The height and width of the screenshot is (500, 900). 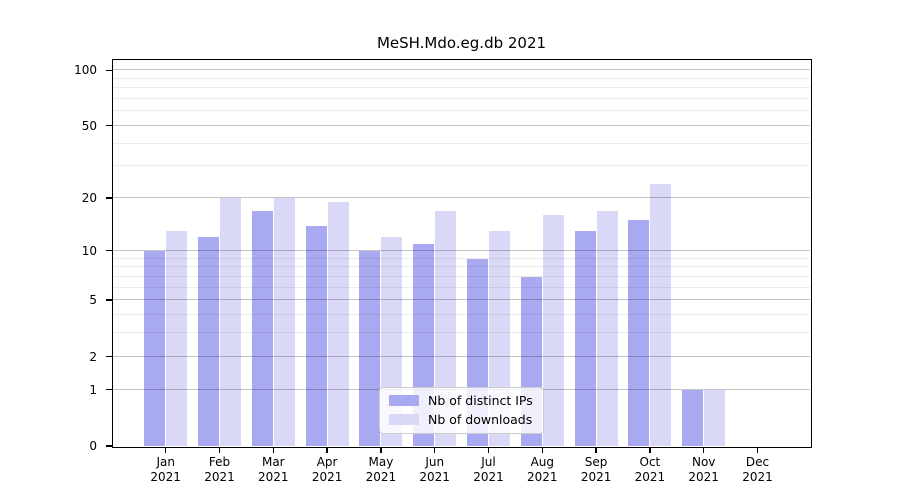 What do you see at coordinates (89, 198) in the screenshot?
I see `y-tick-label-20: 20` at bounding box center [89, 198].